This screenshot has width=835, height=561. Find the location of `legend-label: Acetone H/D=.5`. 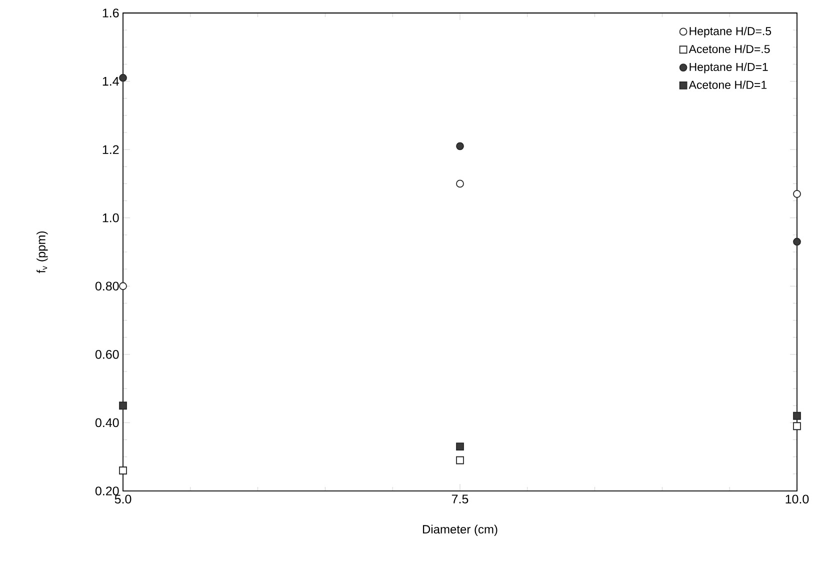

legend-label: Acetone H/D=.5 is located at coordinates (729, 49).